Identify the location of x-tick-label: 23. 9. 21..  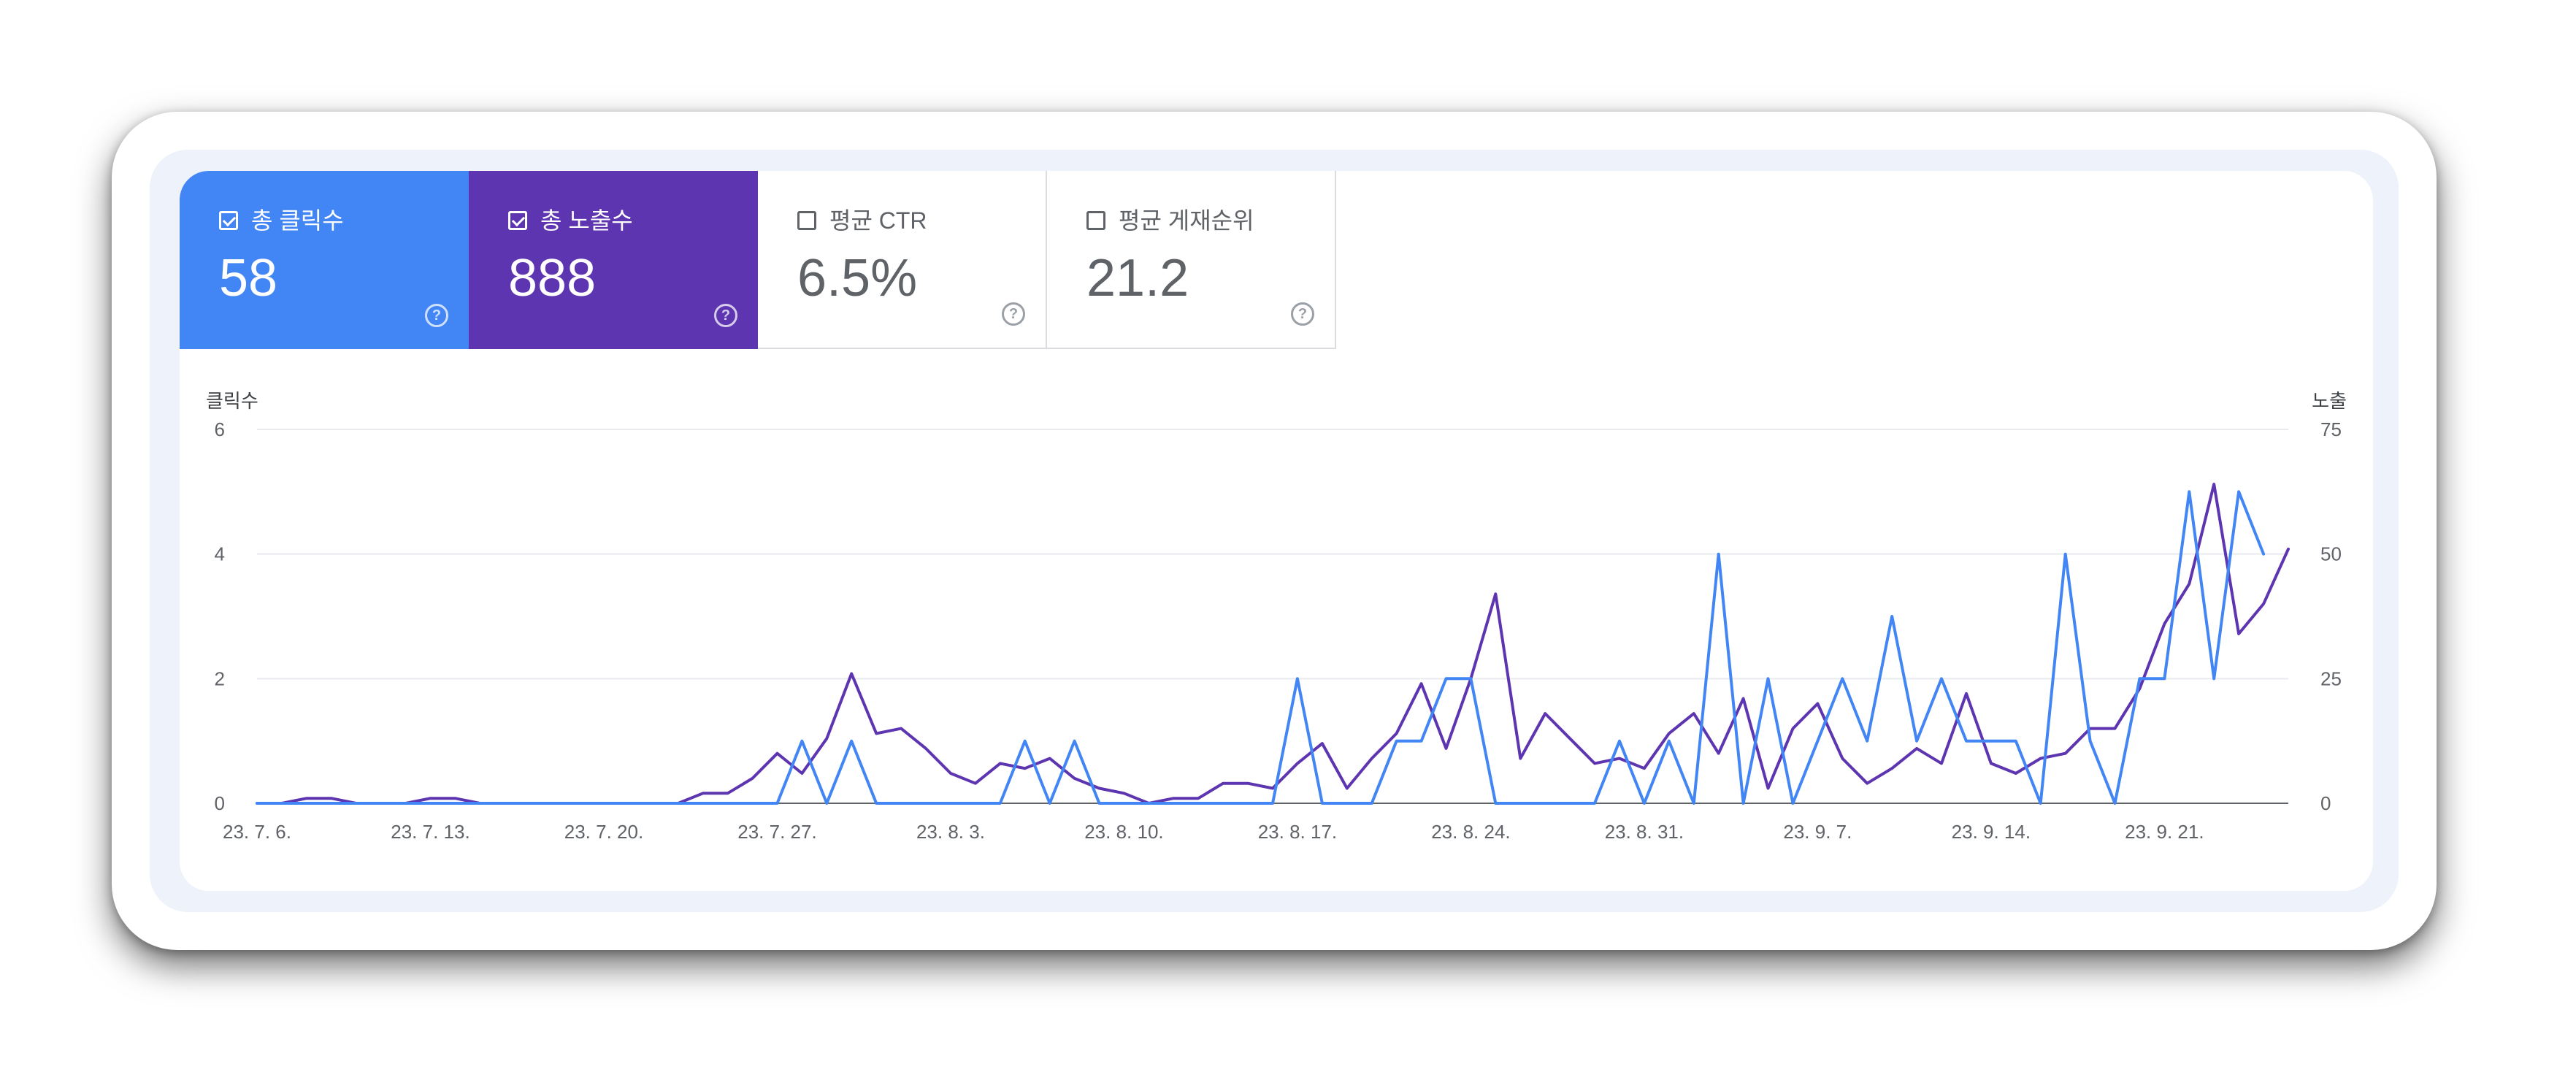
(2164, 832).